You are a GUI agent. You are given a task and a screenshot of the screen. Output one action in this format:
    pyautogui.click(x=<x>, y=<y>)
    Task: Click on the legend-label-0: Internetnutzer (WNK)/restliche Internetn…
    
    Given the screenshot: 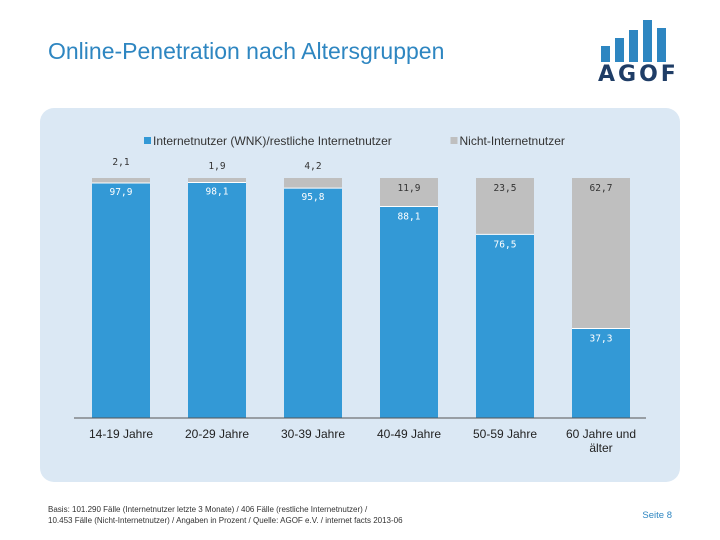 What is the action you would take?
    pyautogui.click(x=272, y=141)
    